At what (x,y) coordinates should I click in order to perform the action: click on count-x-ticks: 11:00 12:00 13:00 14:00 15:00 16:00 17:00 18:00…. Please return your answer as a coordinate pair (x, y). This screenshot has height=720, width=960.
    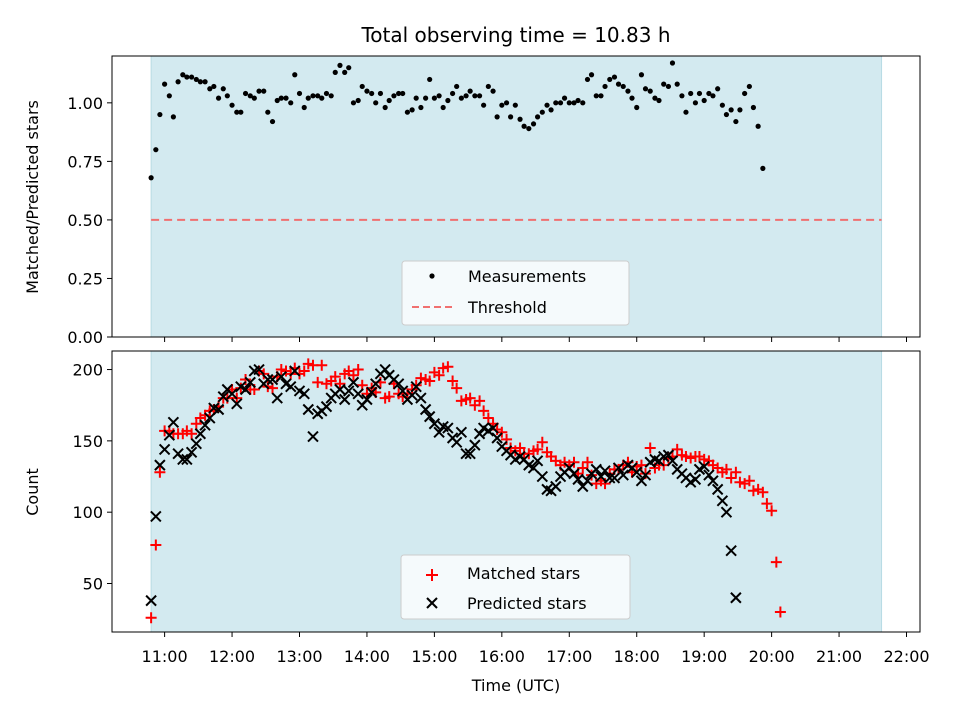
    Looking at the image, I should click on (536, 649).